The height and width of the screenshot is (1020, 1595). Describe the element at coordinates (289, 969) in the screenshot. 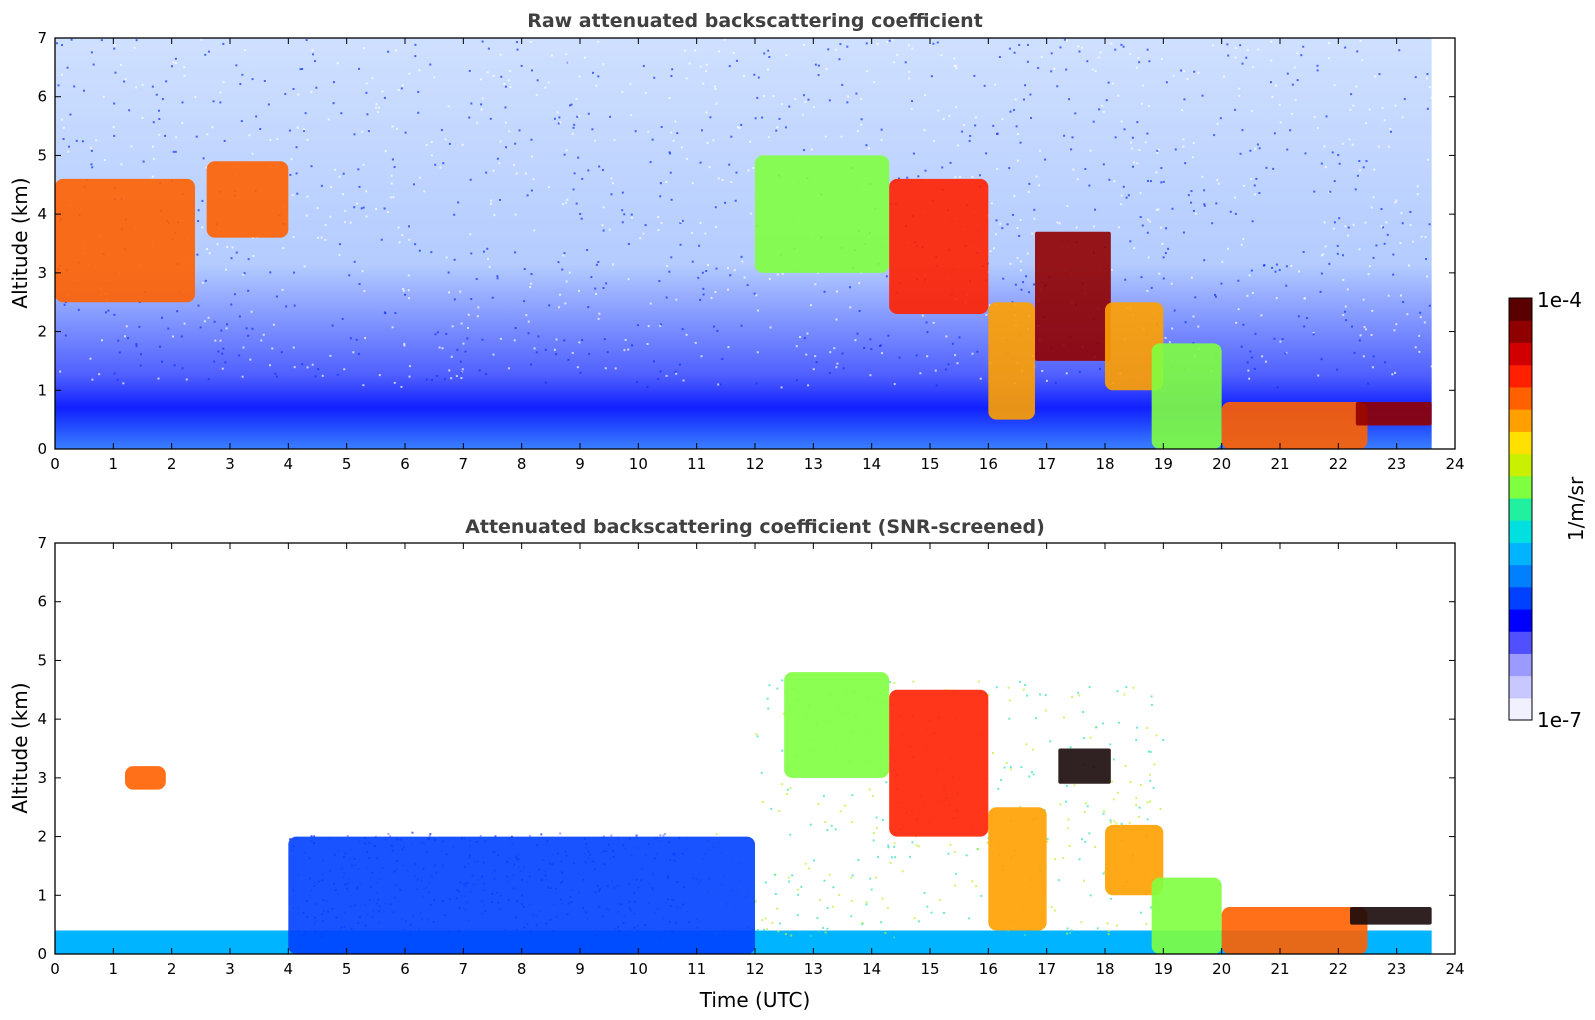

I see `bottom-x-tick-label: 4` at that location.